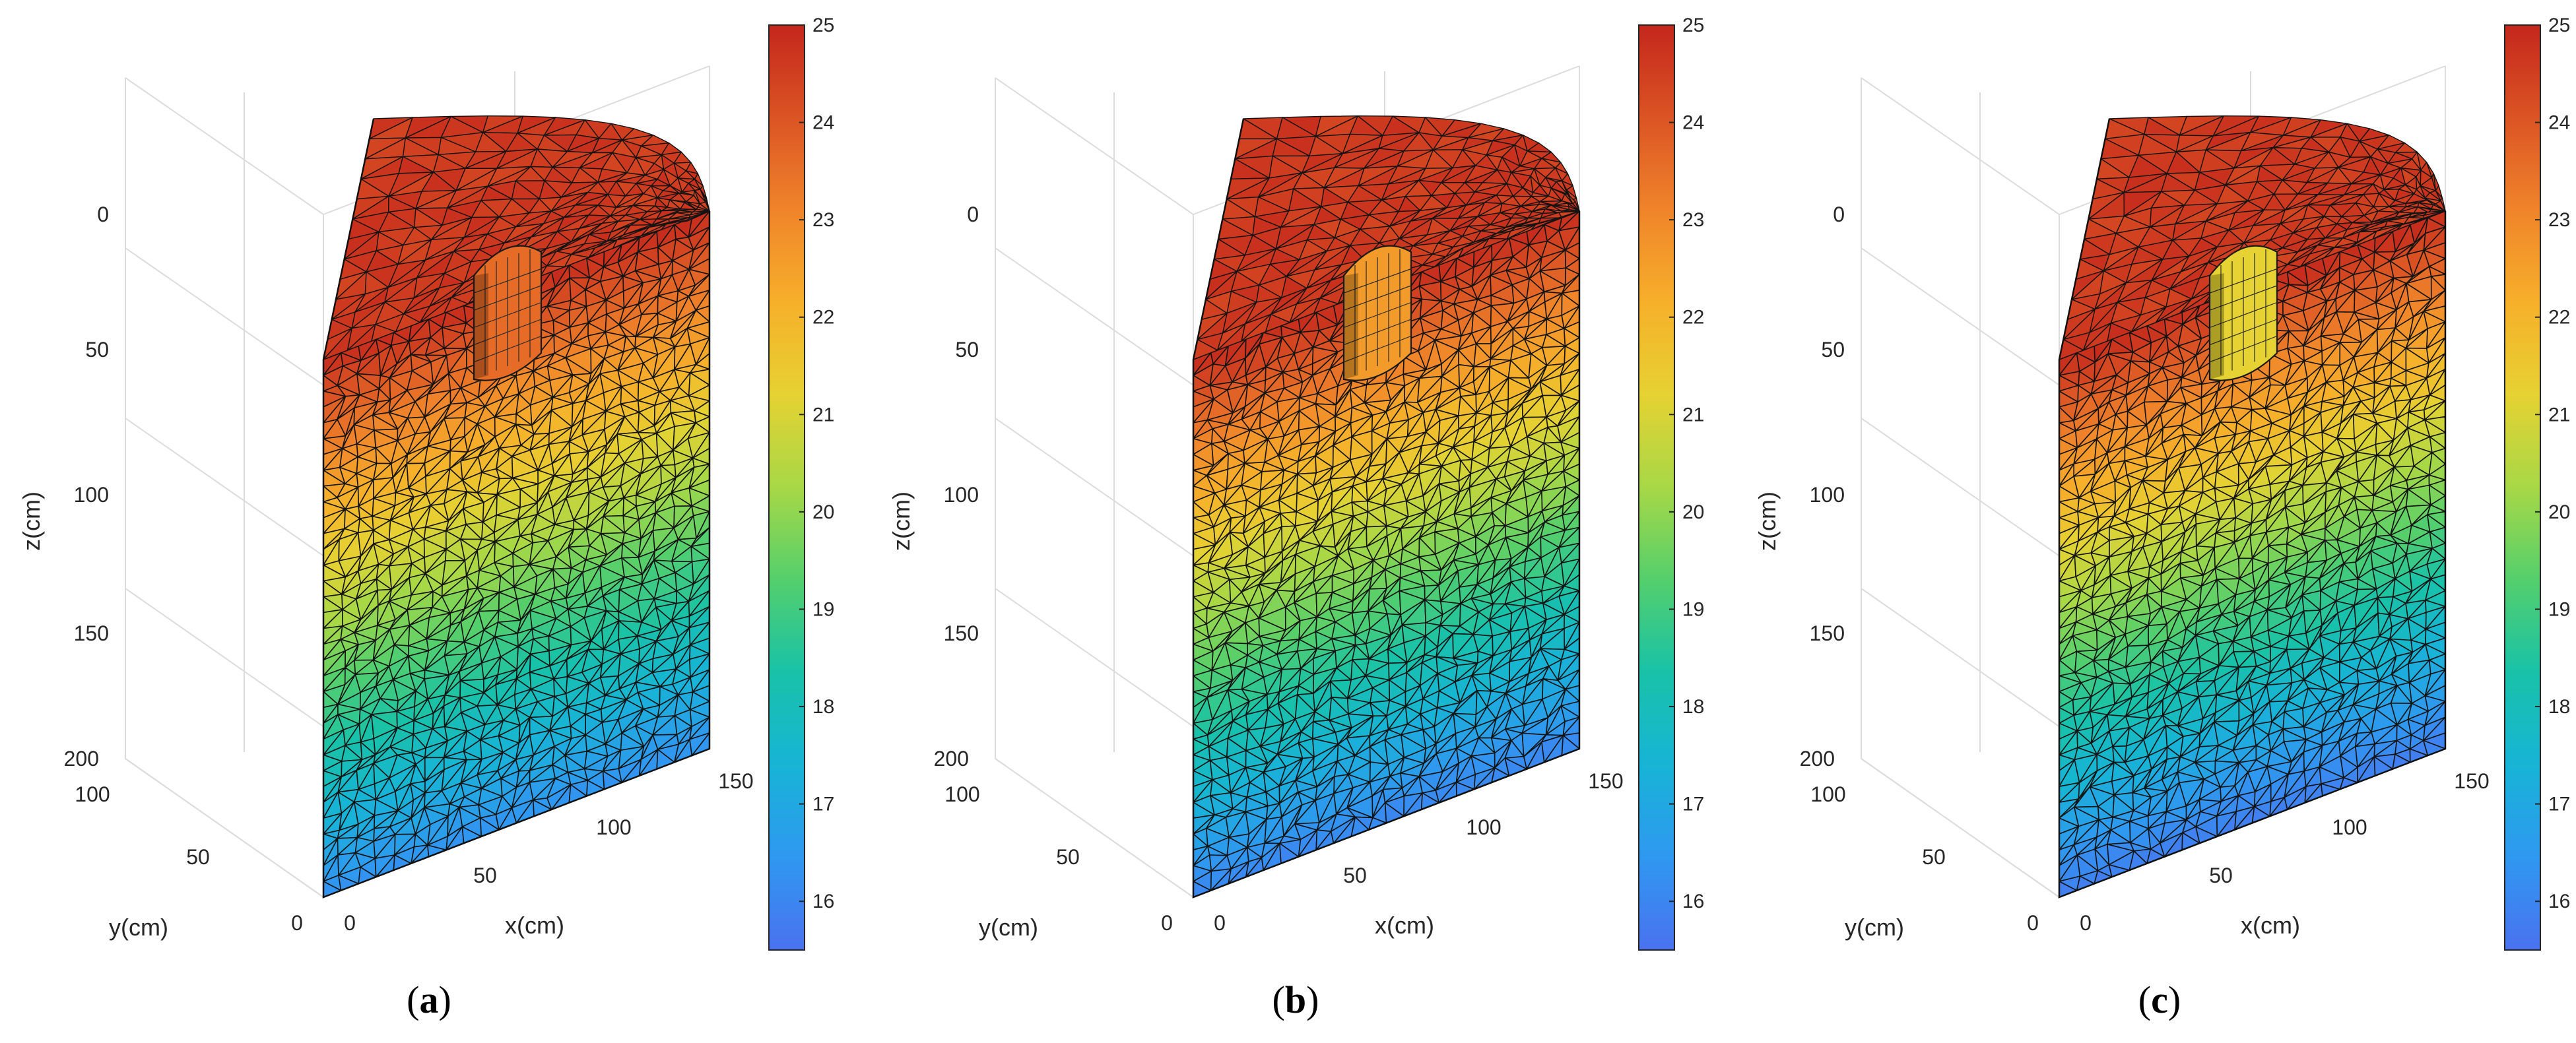  Describe the element at coordinates (516, 237) in the screenshot. I see `top-surface` at that location.